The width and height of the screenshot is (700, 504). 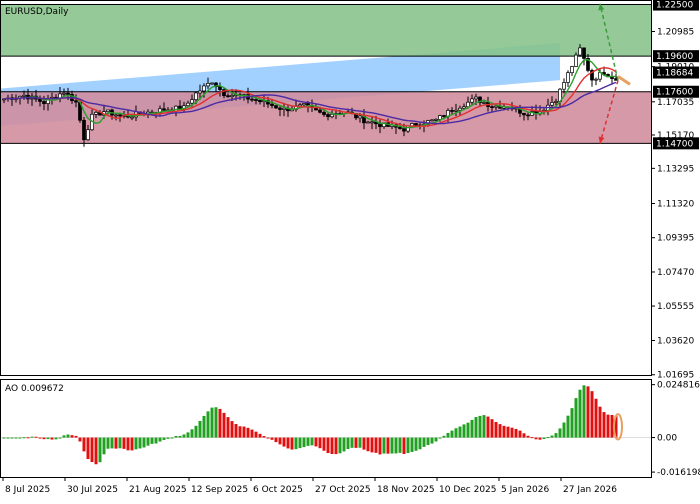 What do you see at coordinates (310, 96) in the screenshot?
I see `ma-mid-line` at bounding box center [310, 96].